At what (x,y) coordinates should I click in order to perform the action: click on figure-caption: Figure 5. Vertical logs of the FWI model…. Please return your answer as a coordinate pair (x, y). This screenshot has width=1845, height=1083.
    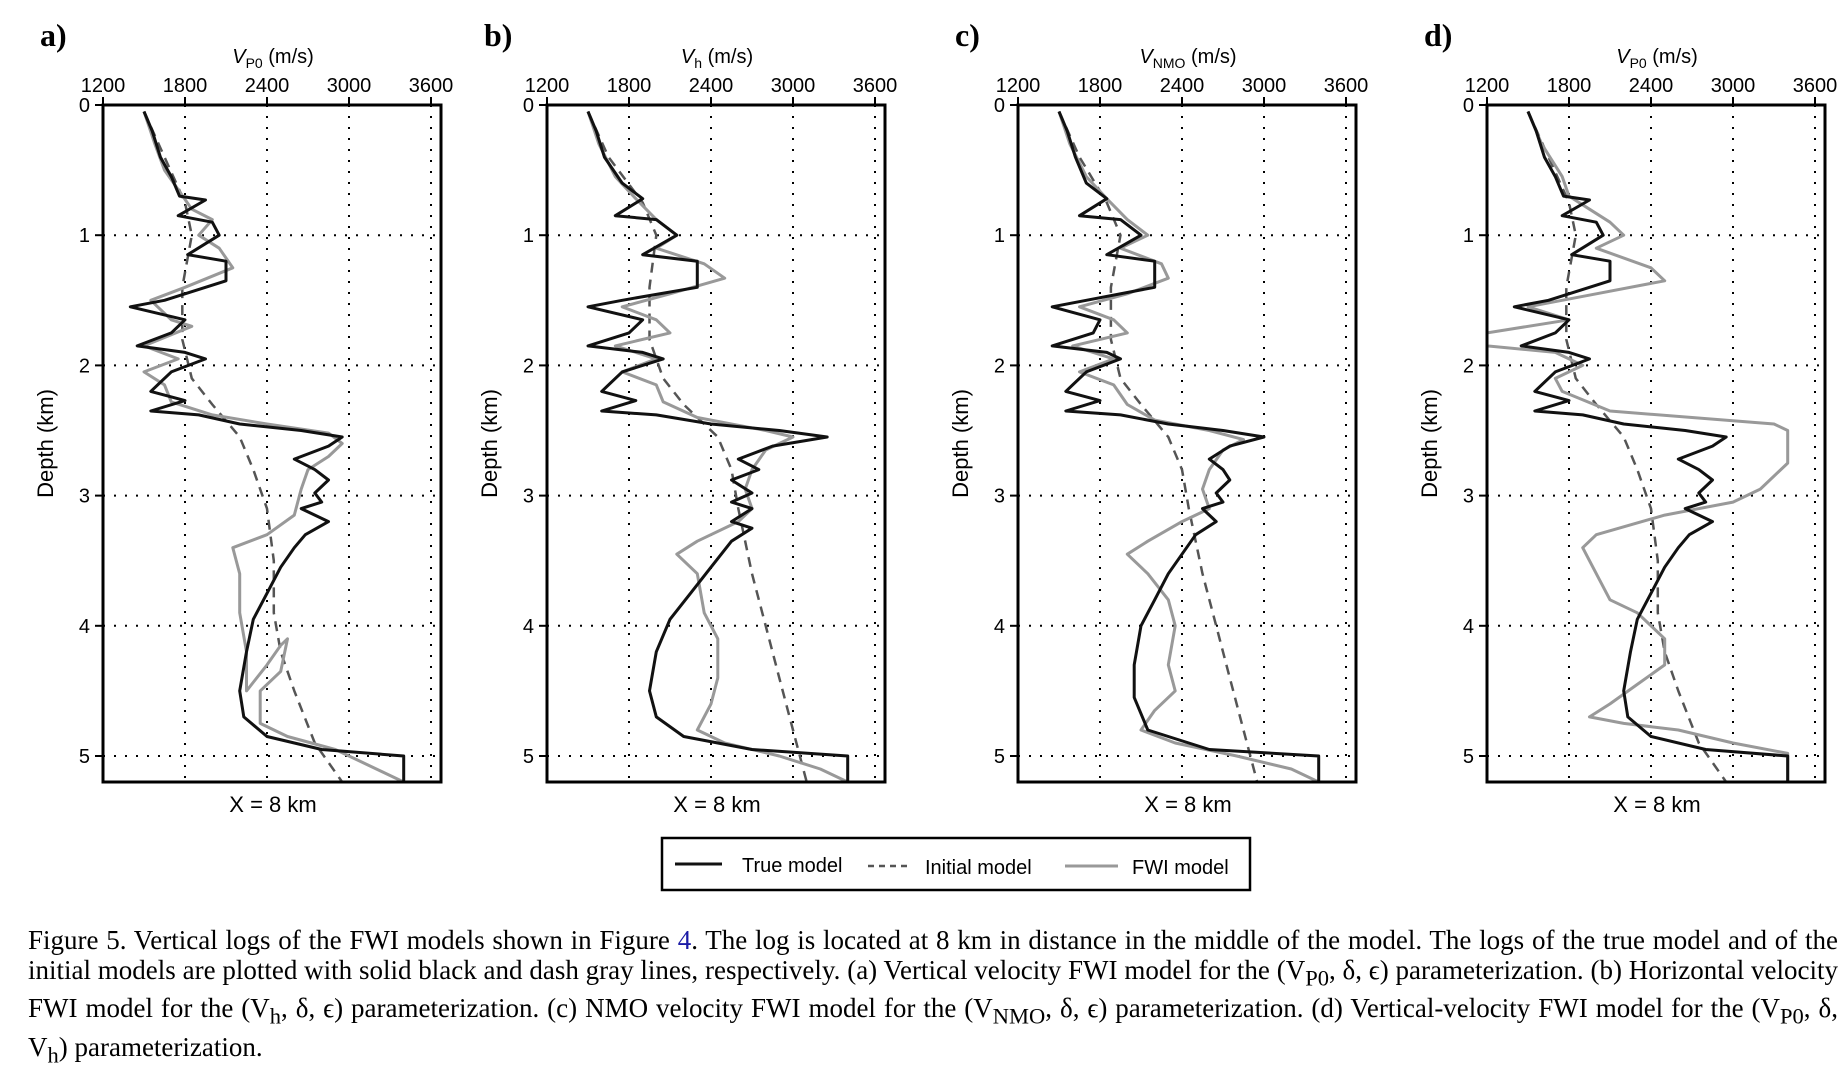
    Looking at the image, I should click on (933, 997).